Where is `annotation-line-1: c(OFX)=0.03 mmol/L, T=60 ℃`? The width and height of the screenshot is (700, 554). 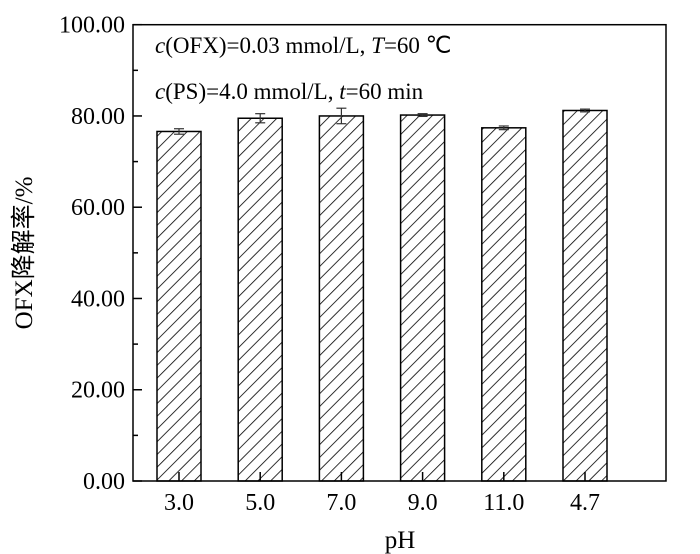
annotation-line-1: c(OFX)=0.03 mmol/L, T=60 ℃ is located at coordinates (303, 45).